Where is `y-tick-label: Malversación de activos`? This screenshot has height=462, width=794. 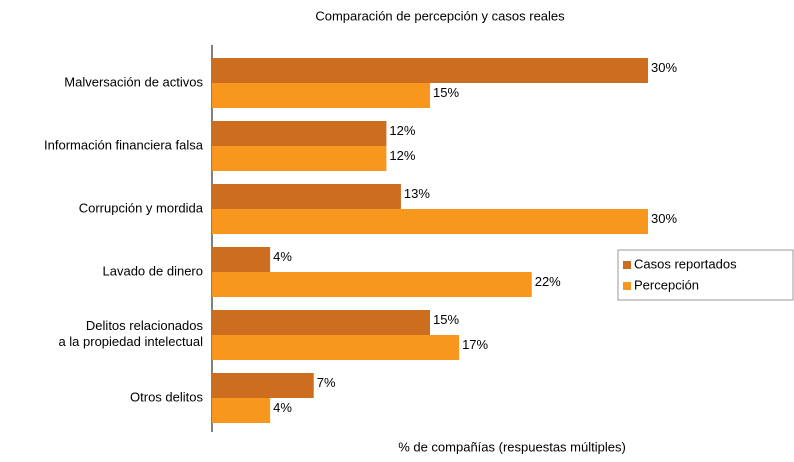 y-tick-label: Malversación de activos is located at coordinates (133, 81).